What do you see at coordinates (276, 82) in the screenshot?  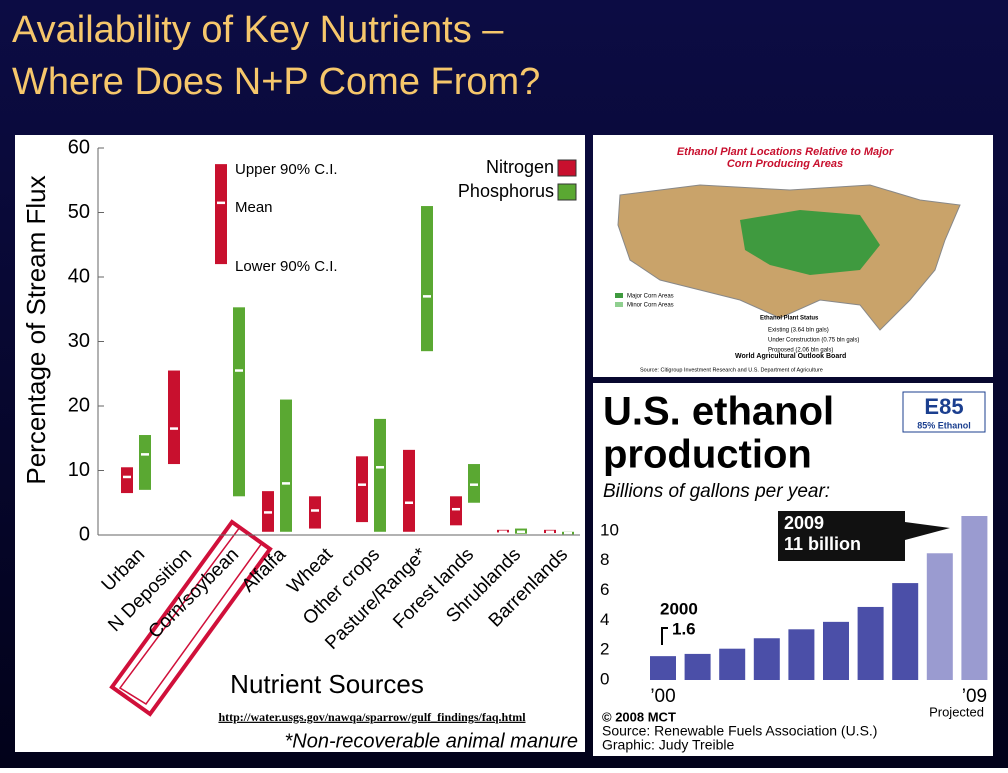 I see `slide-title: Where Does N+P Come From?` at bounding box center [276, 82].